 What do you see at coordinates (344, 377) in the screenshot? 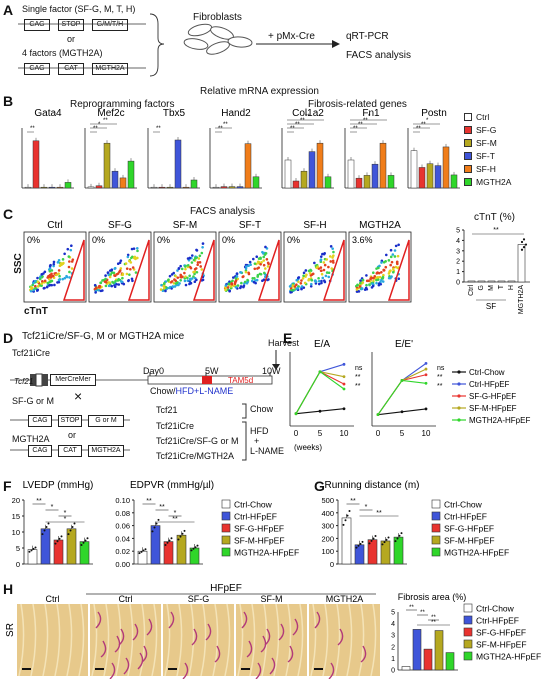
I see `series-point` at bounding box center [344, 377].